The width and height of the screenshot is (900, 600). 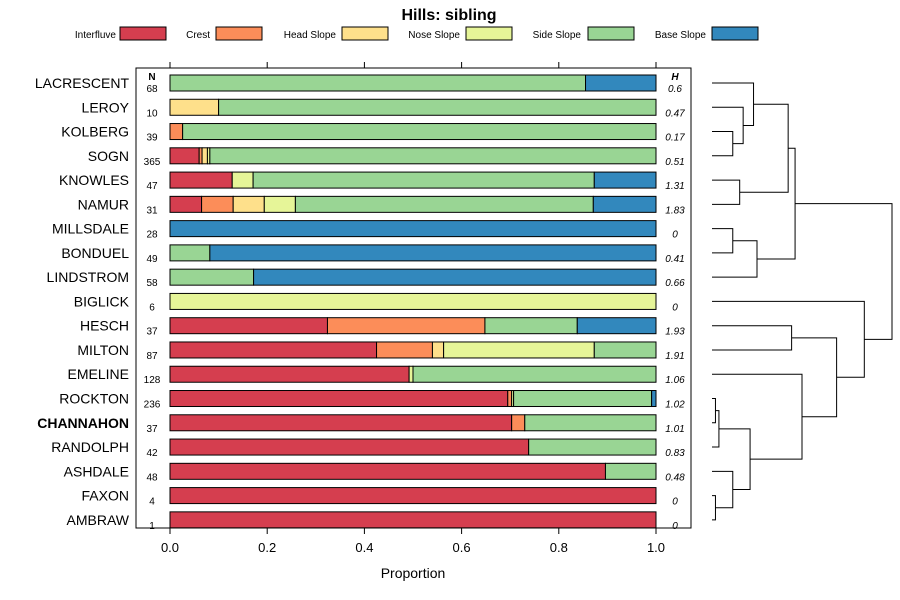 What do you see at coordinates (98, 520) in the screenshot?
I see `row-label: AMBRAW` at bounding box center [98, 520].